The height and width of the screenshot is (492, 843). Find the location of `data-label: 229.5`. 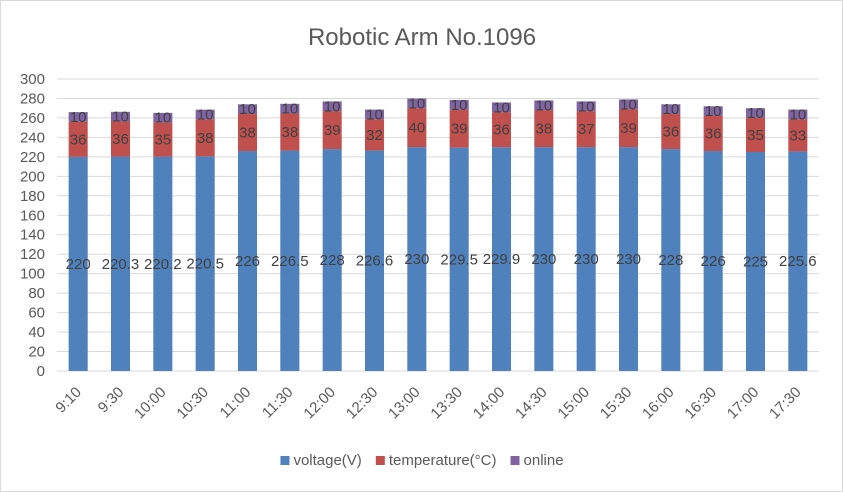

data-label: 229.5 is located at coordinates (459, 259).